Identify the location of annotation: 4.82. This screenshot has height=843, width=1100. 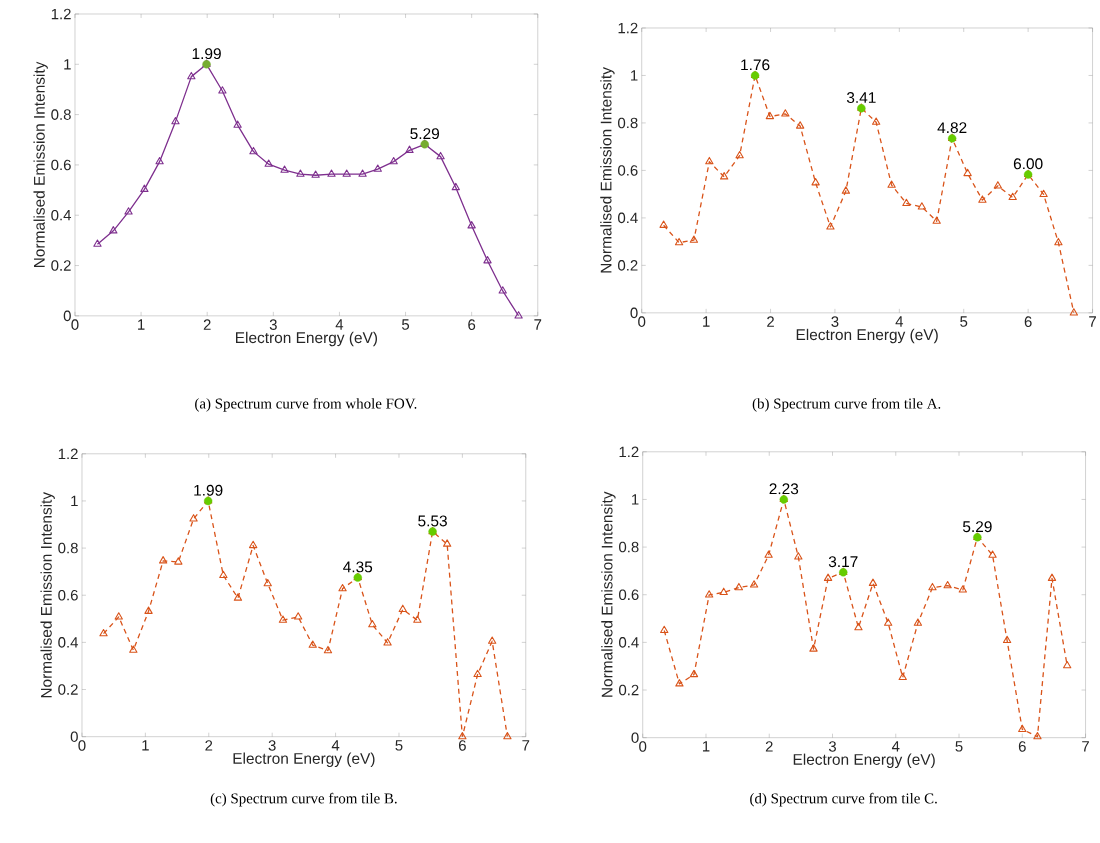
(952, 128).